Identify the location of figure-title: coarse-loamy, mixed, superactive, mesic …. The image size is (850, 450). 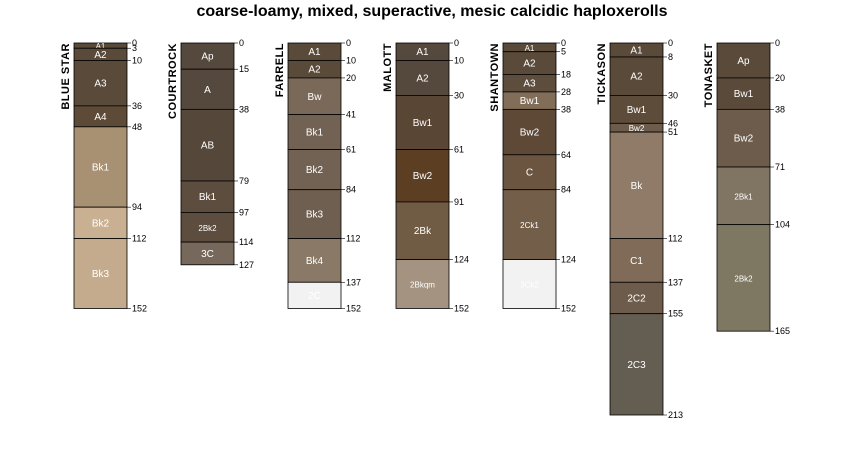
(431, 11).